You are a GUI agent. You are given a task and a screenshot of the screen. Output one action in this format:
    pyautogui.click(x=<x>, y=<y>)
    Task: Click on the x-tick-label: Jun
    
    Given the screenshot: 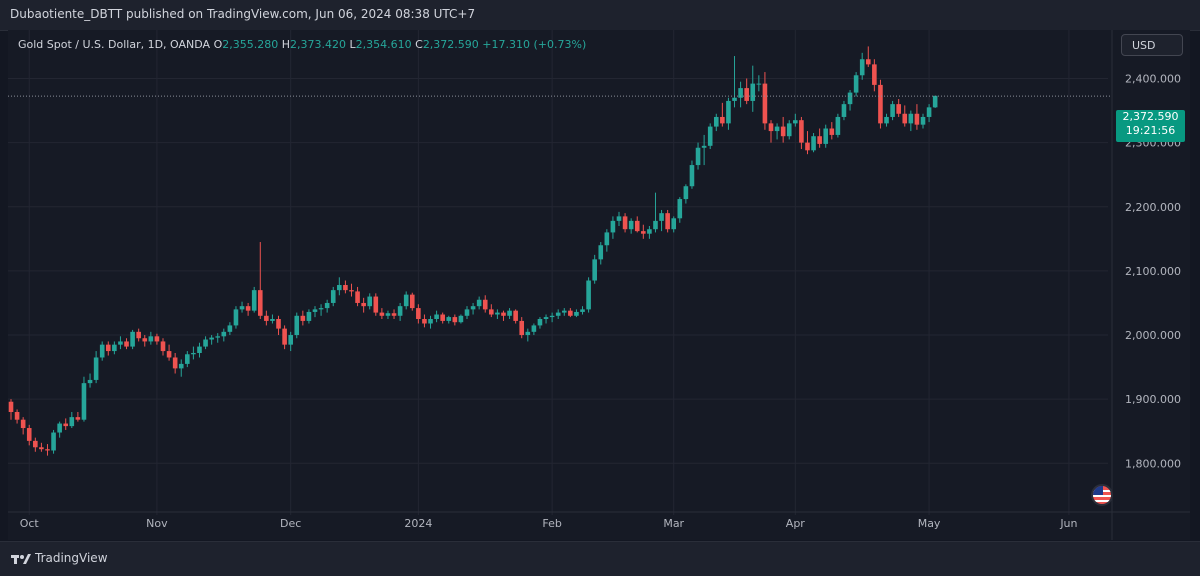 What is the action you would take?
    pyautogui.click(x=1068, y=523)
    